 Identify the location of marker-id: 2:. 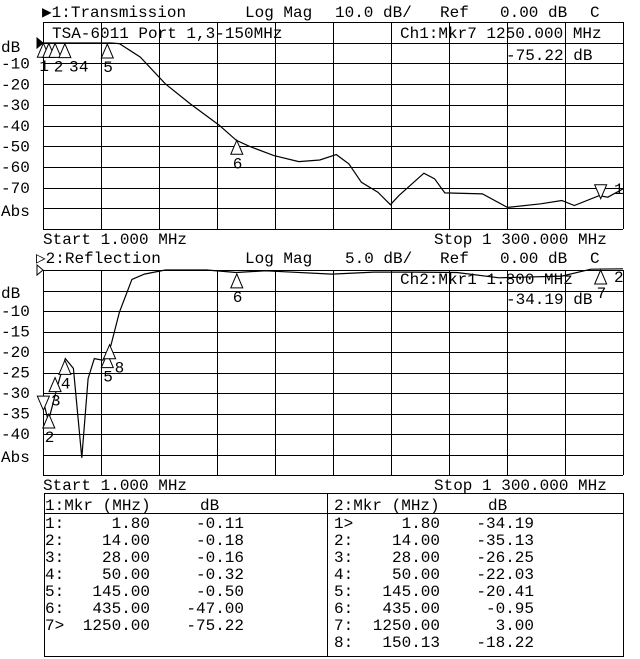
(54, 541).